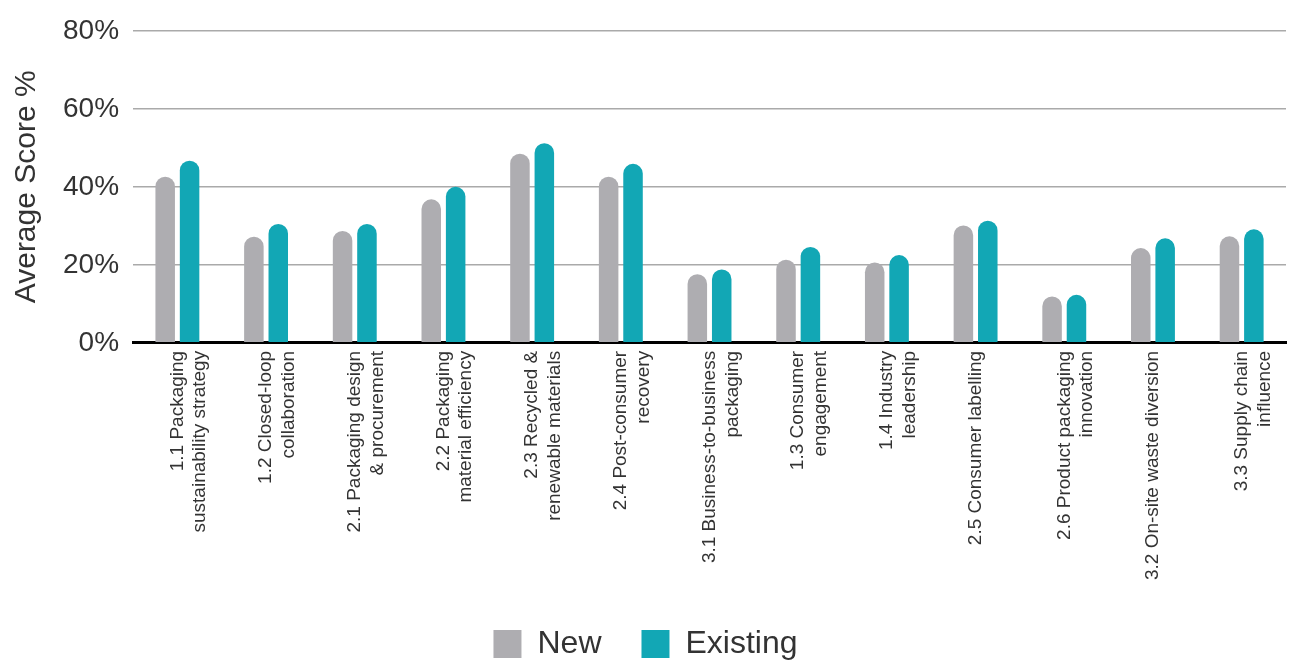 The image size is (1296, 670). Describe the element at coordinates (1152, 465) in the screenshot. I see `x-tick-label: 3.2 On-site waste diversion` at that location.